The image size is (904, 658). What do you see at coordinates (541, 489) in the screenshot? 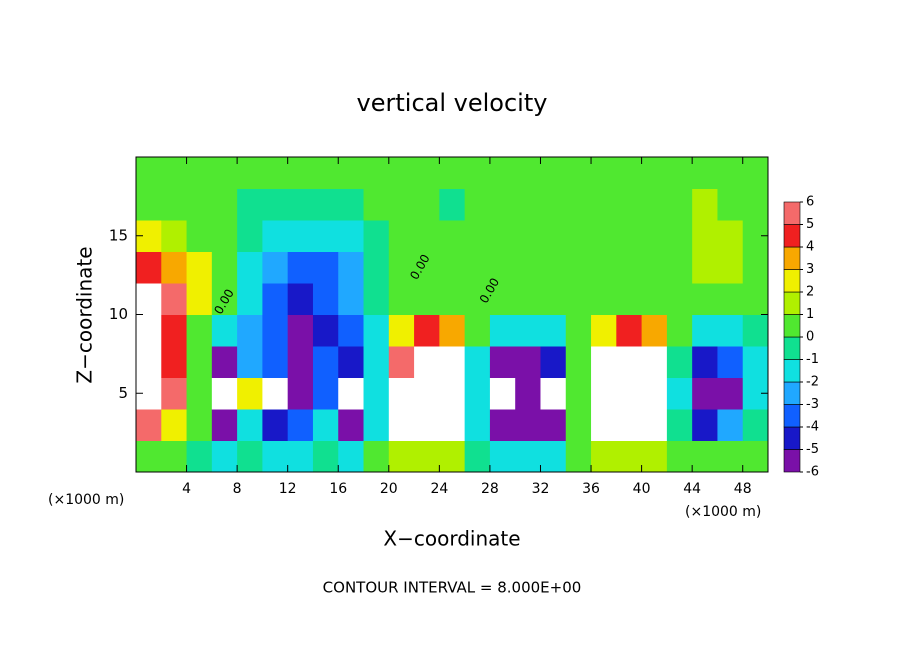
I see `x-tick-label: 32` at bounding box center [541, 489].